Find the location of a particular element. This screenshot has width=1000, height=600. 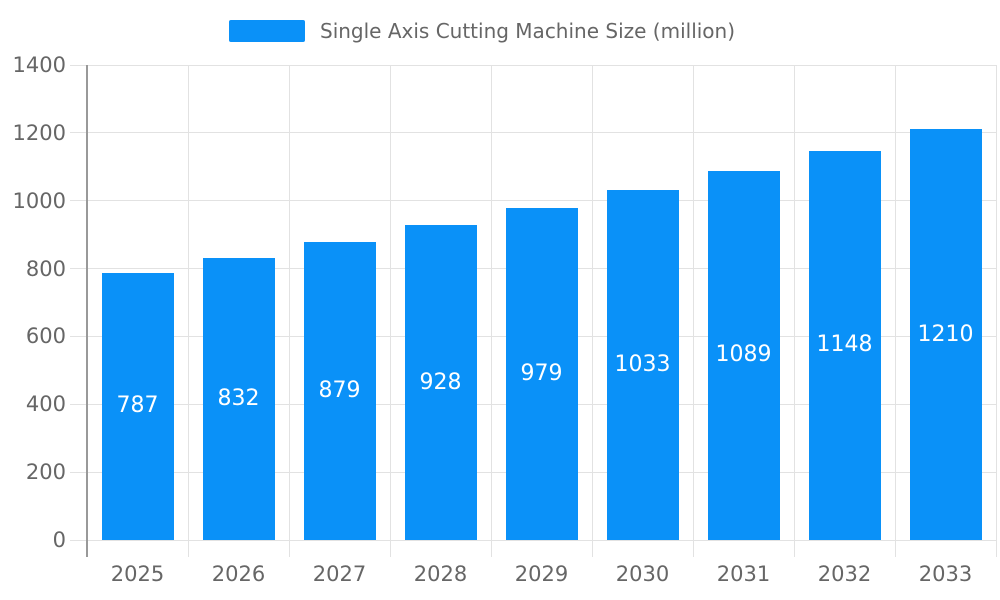

bar-value-label: 787 is located at coordinates (137, 406).